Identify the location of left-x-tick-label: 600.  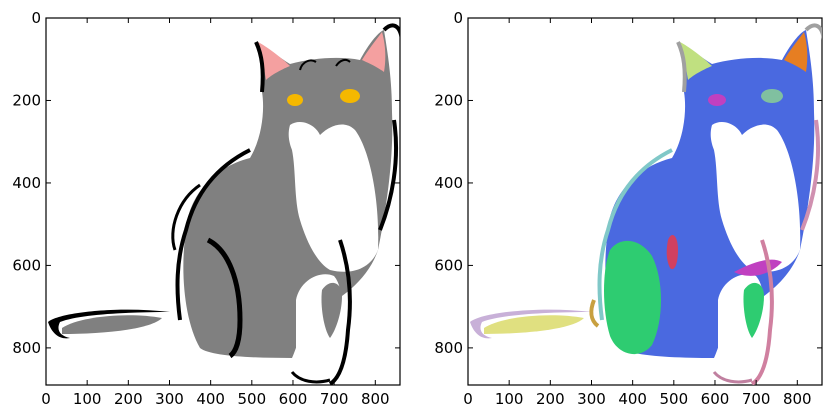
(293, 399).